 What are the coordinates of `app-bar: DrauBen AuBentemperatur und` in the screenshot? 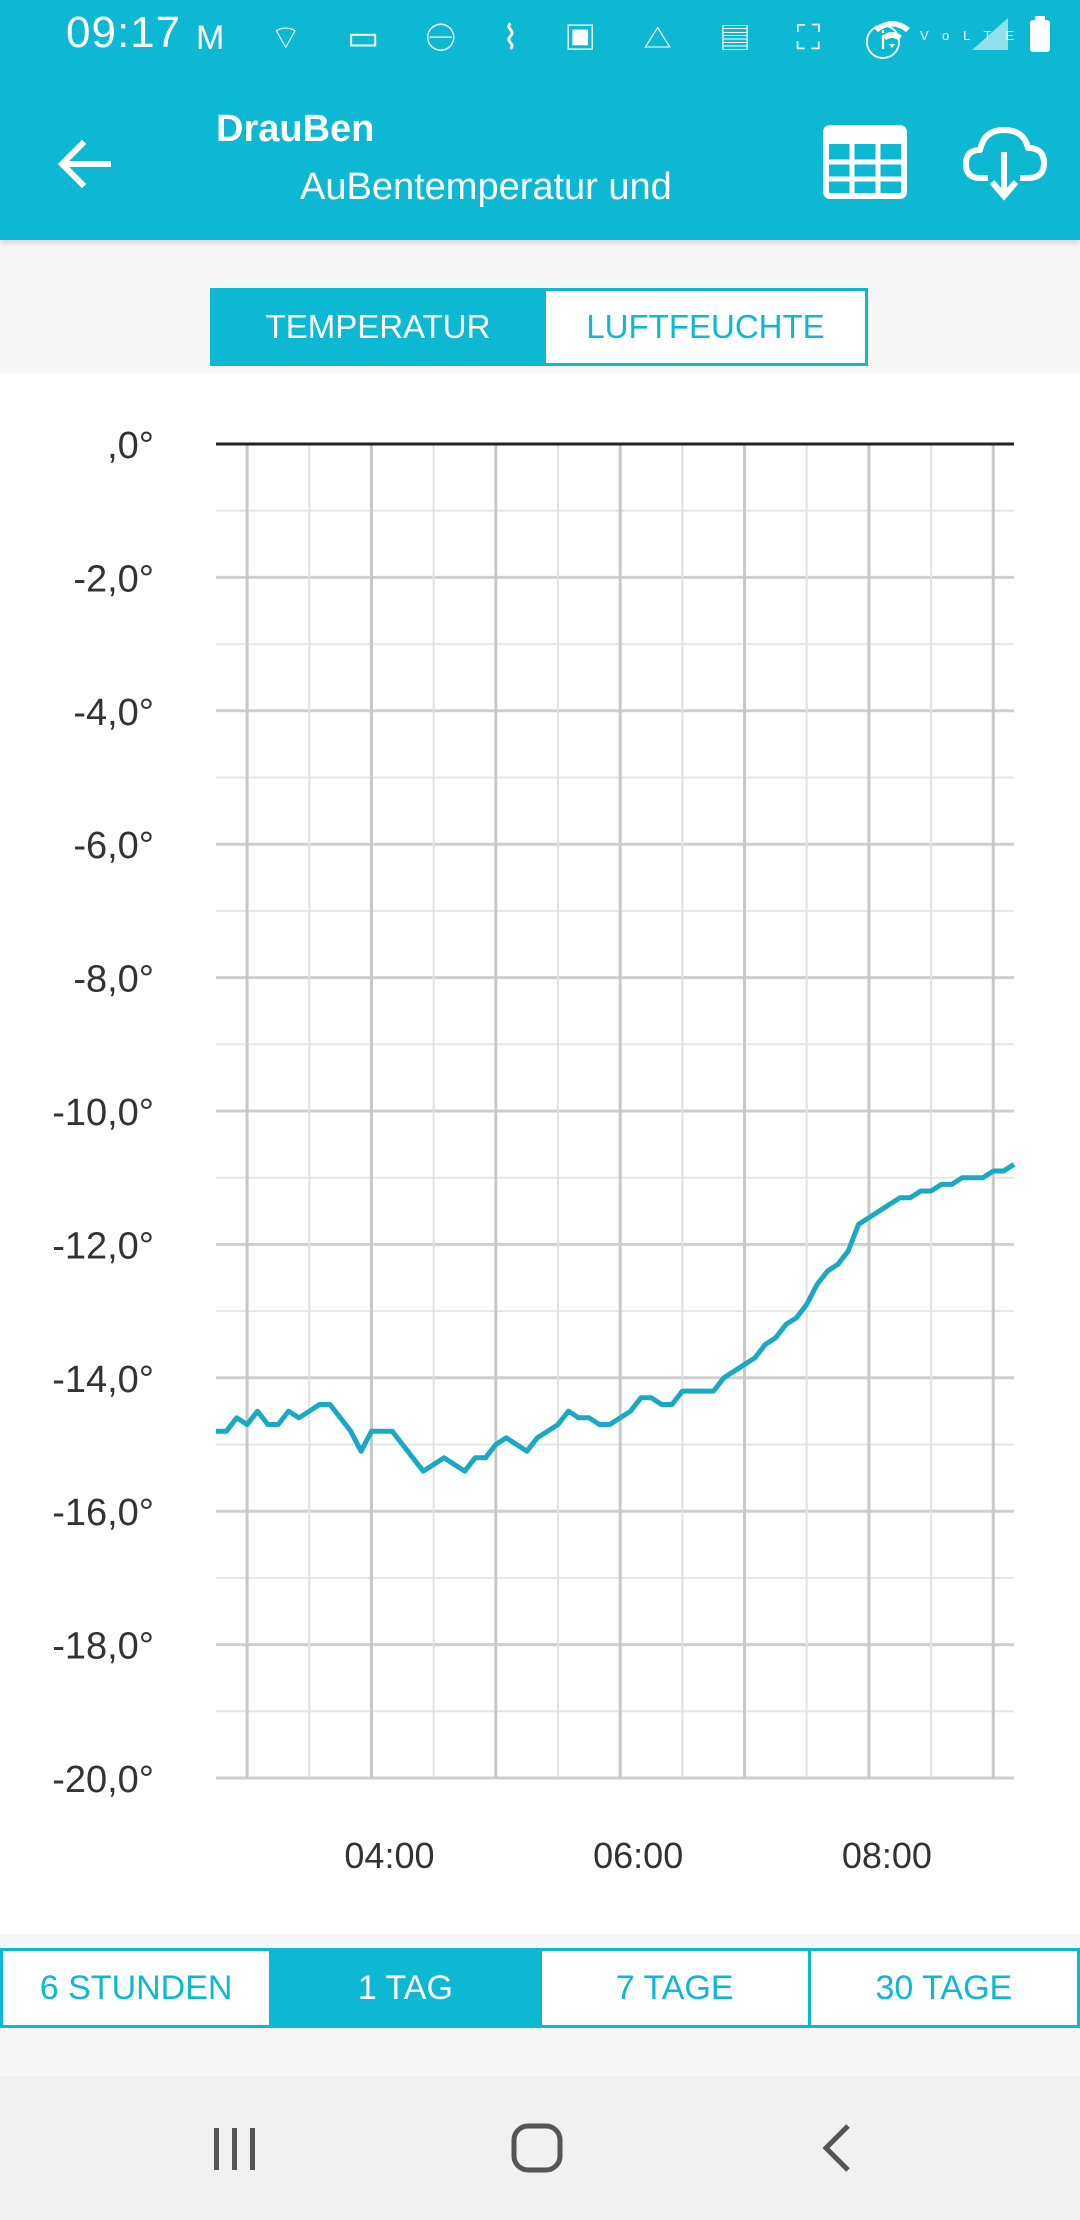 It's located at (540, 155).